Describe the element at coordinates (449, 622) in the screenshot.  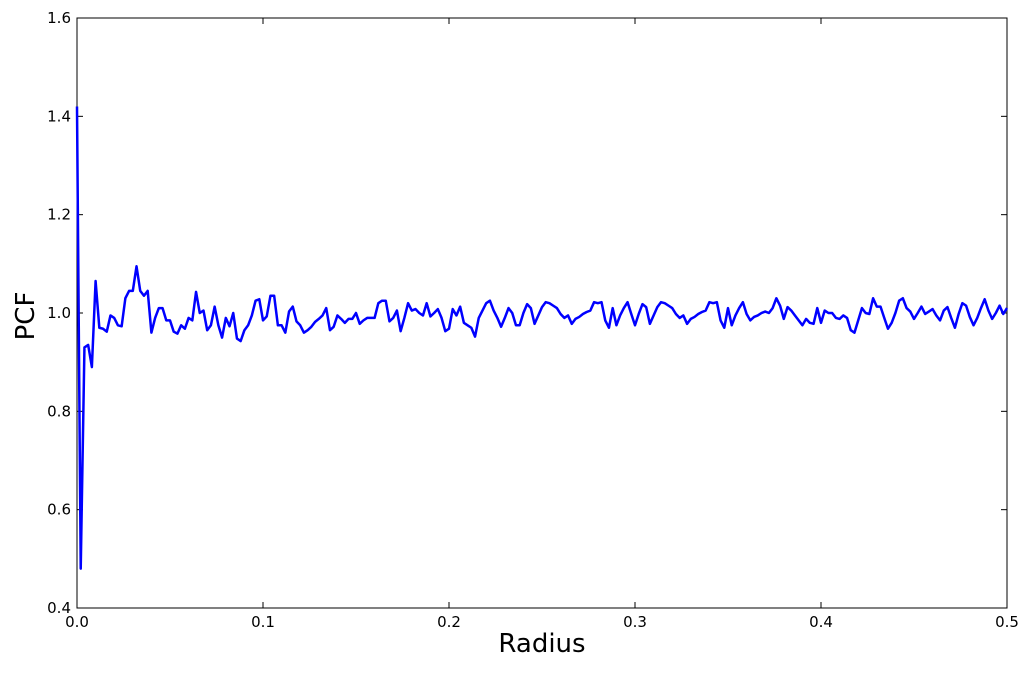
I see `x-tick-label: 0.2` at that location.